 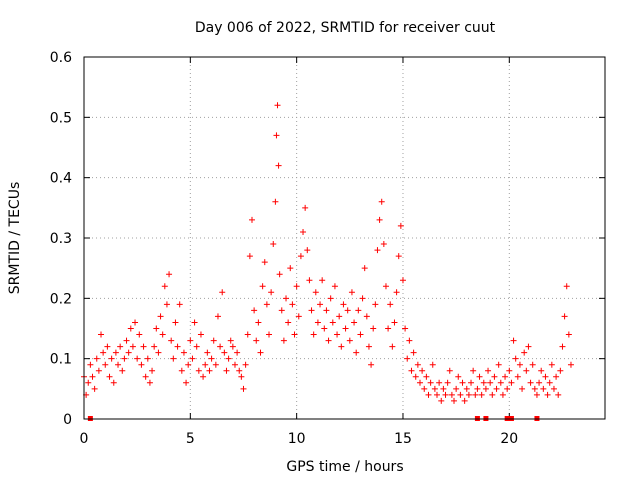 I want to click on x-tick-label: 0, so click(x=84, y=439).